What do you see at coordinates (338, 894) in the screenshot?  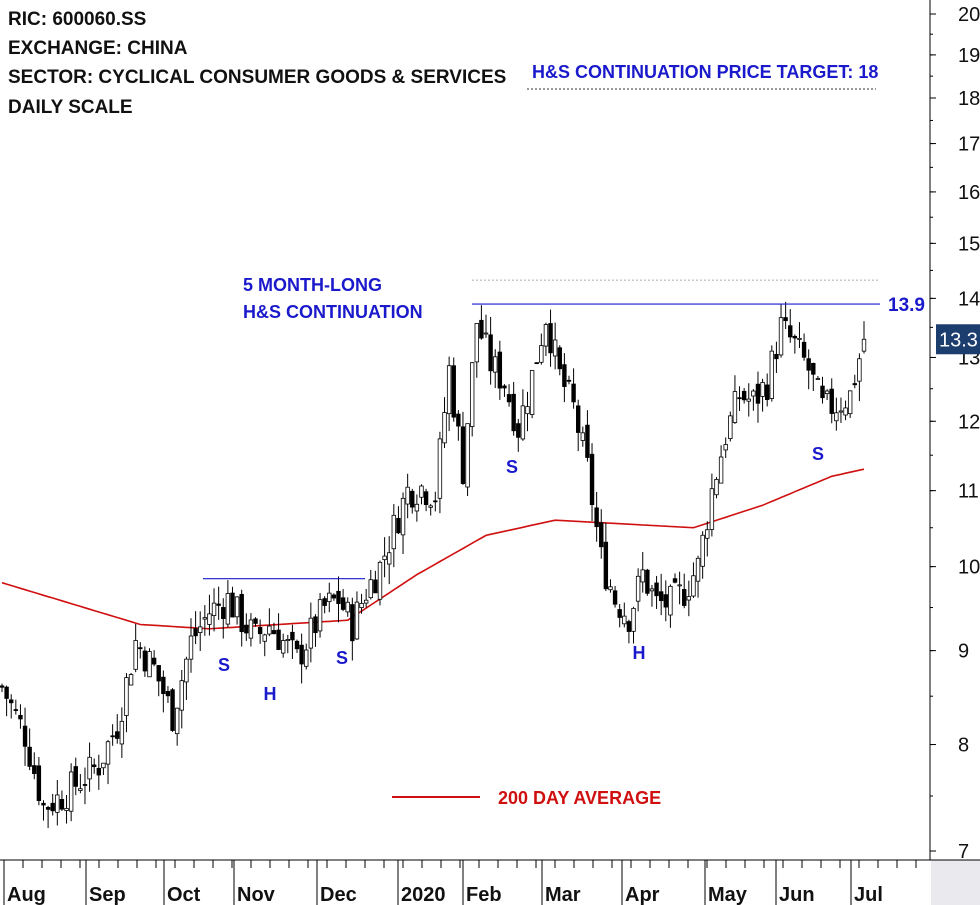 I see `x-tick-label: Dec` at bounding box center [338, 894].